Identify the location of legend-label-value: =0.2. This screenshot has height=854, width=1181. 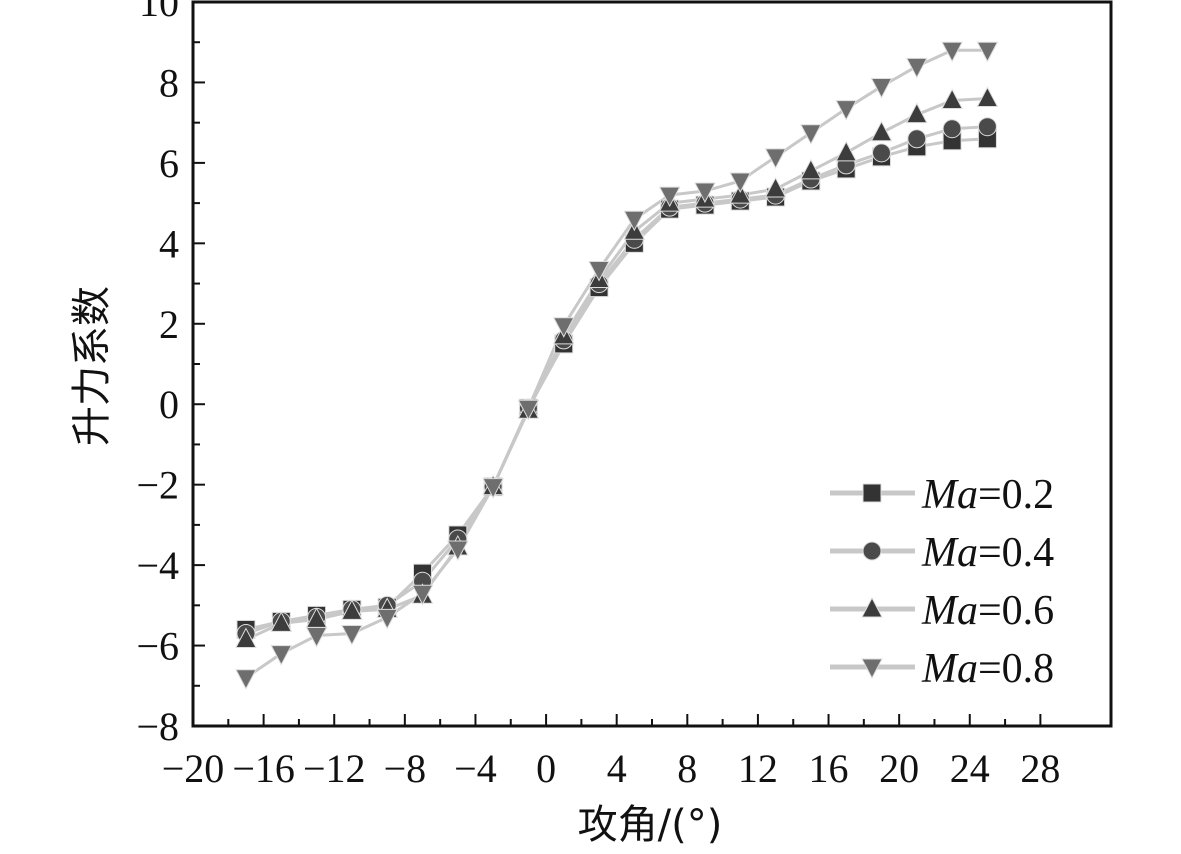
(1016, 495).